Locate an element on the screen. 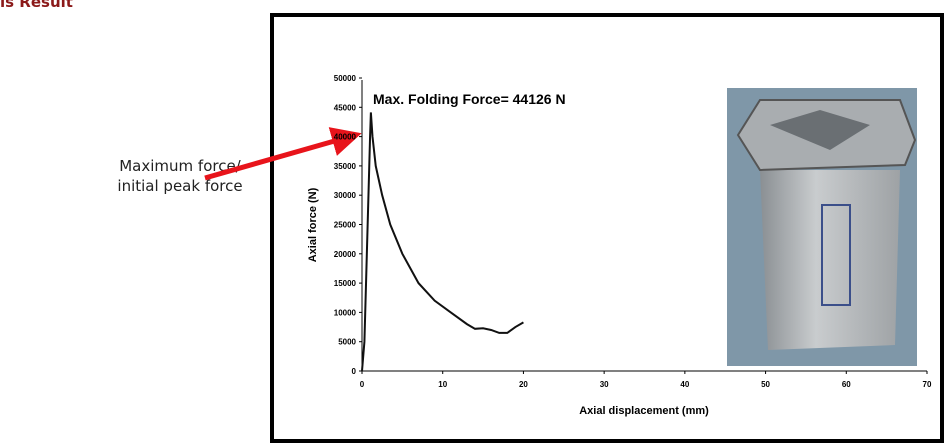  callout-line: Maximum force/ is located at coordinates (180, 166).